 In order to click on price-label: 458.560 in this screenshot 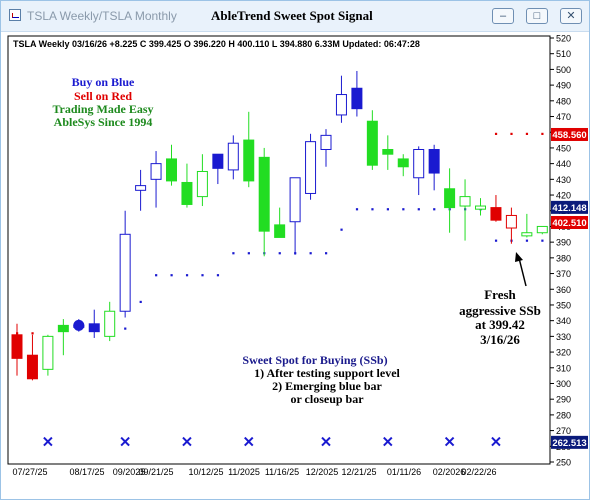, I will do `click(569, 134)`.